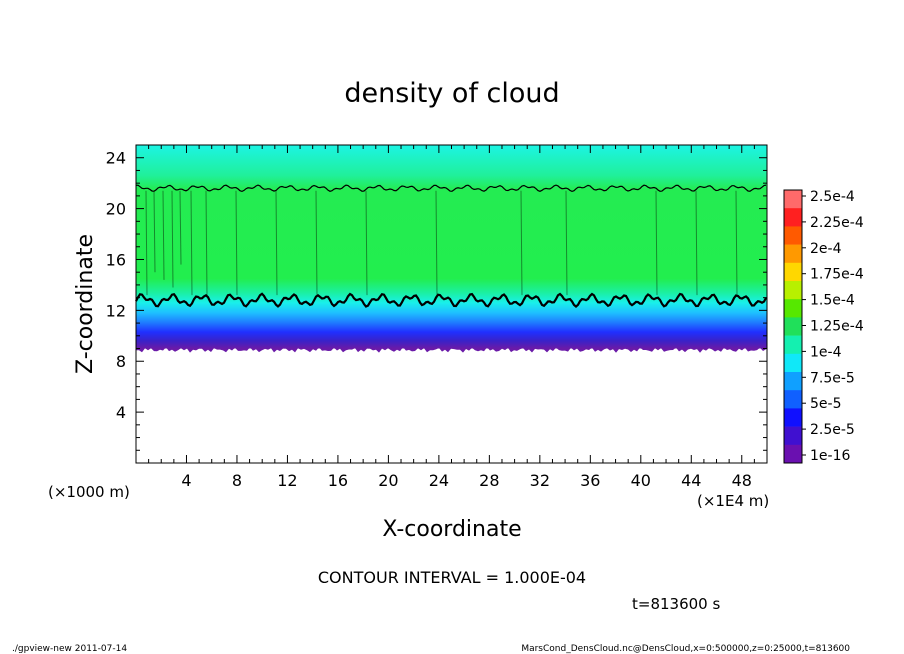 The image size is (904, 654). I want to click on x-unit-label: (×1000 m), so click(89, 492).